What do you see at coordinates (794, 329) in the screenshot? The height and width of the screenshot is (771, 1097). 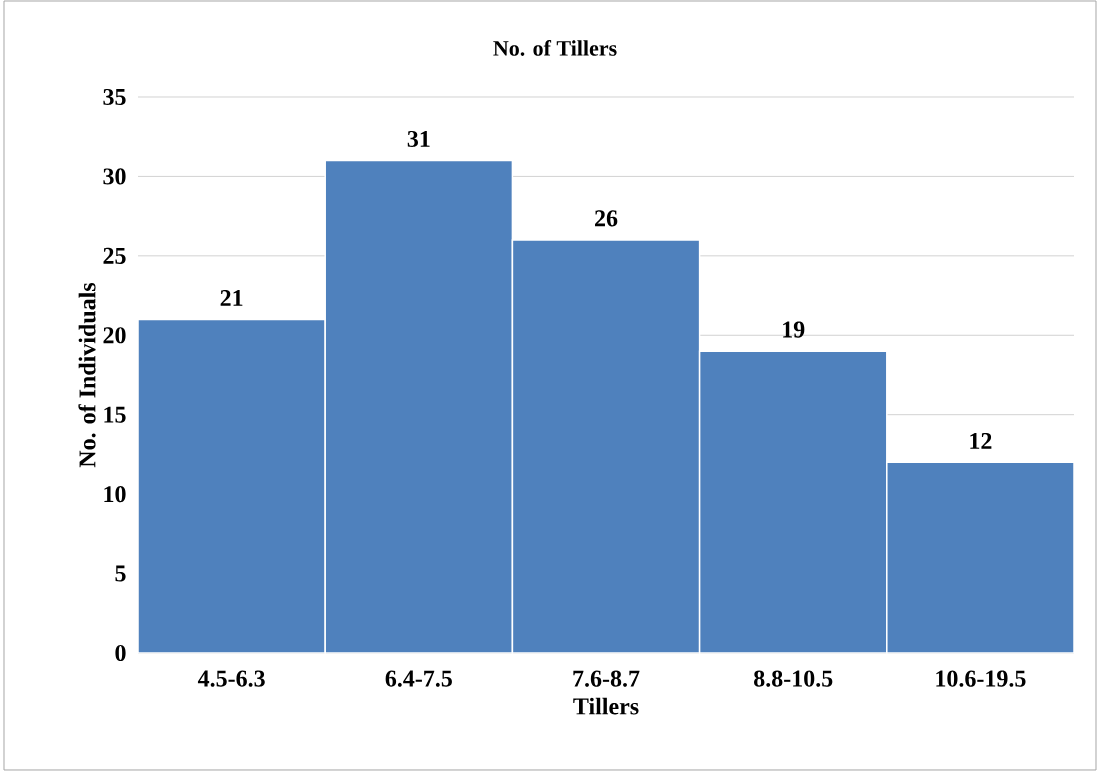 I see `data-label: 19` at bounding box center [794, 329].